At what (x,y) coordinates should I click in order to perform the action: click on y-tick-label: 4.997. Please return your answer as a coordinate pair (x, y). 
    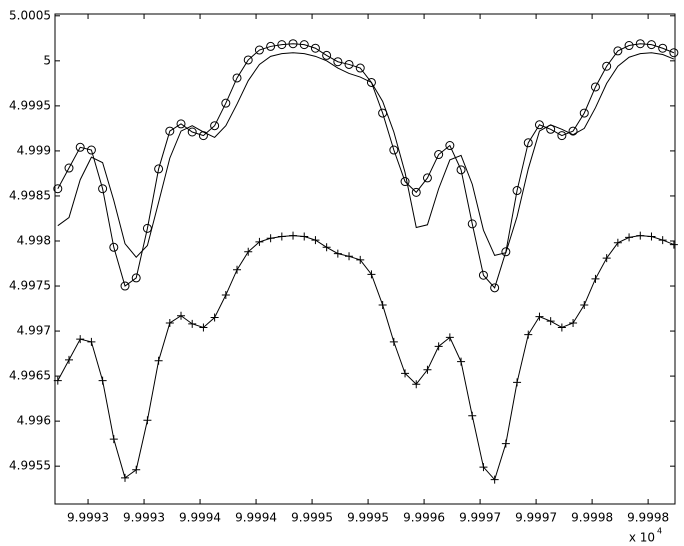
    Looking at the image, I should click on (34, 331).